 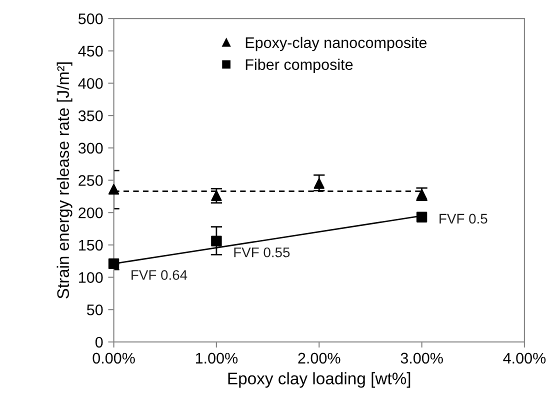 What do you see at coordinates (319, 358) in the screenshot?
I see `x-tick-label: 2.00%` at bounding box center [319, 358].